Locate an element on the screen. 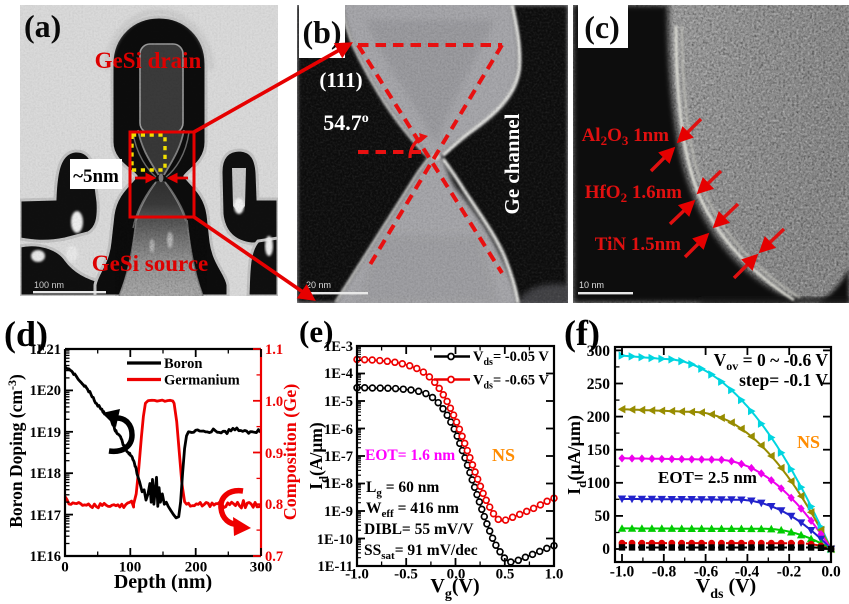 This screenshot has height=604, width=849. svg-text: (a) is located at coordinates (42, 26).